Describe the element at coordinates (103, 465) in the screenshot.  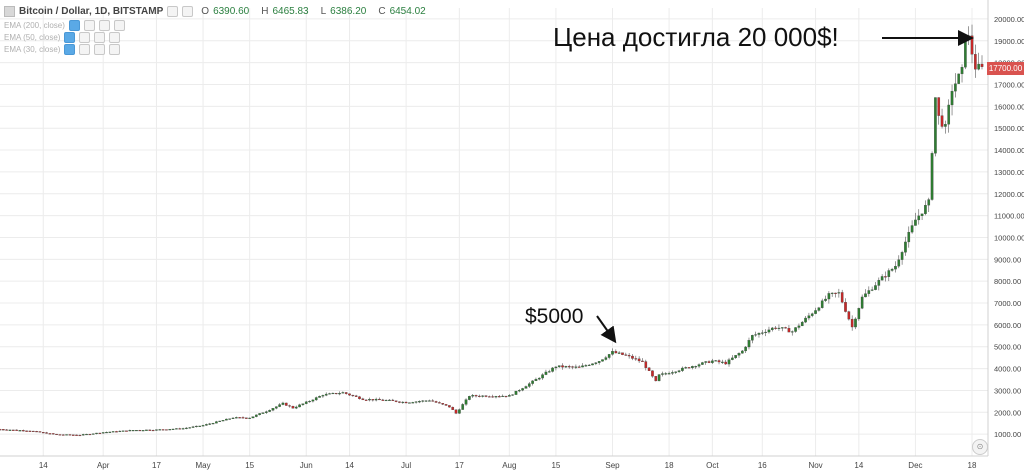
I see `x-tick-label: Apr` at that location.